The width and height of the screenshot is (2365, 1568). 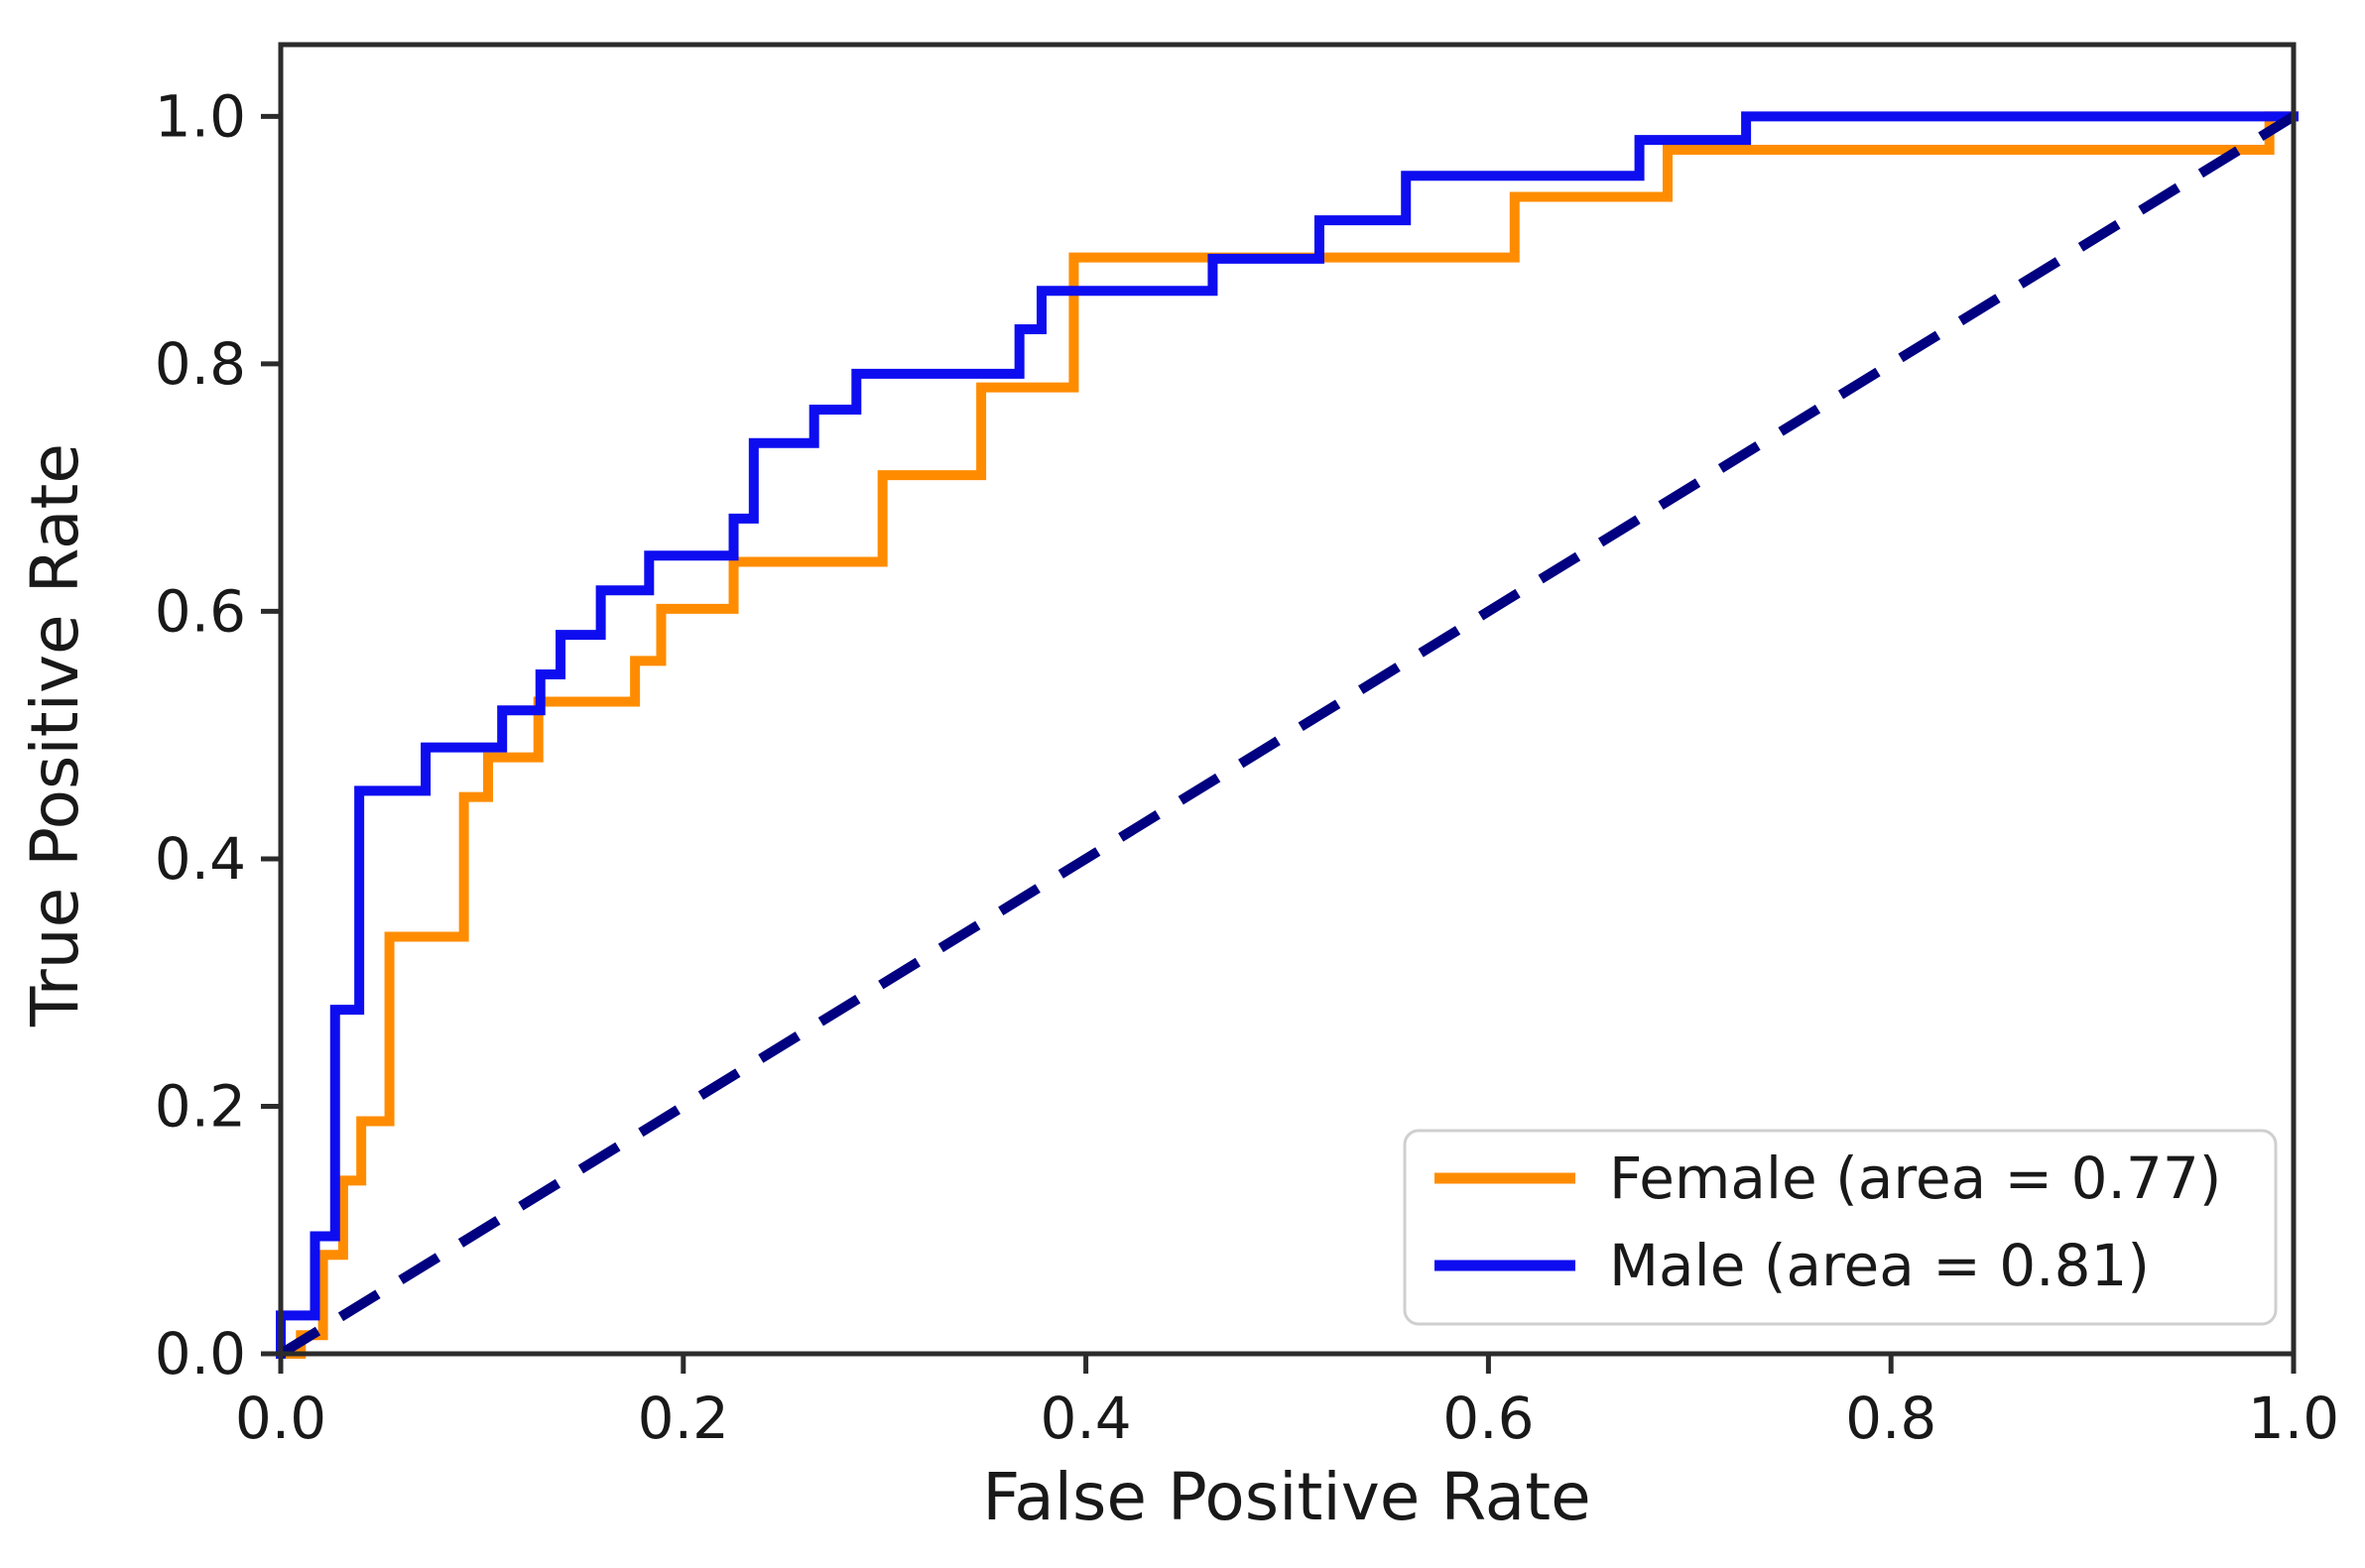 I want to click on x-tick-label-1.0: 1.0, so click(x=2294, y=1418).